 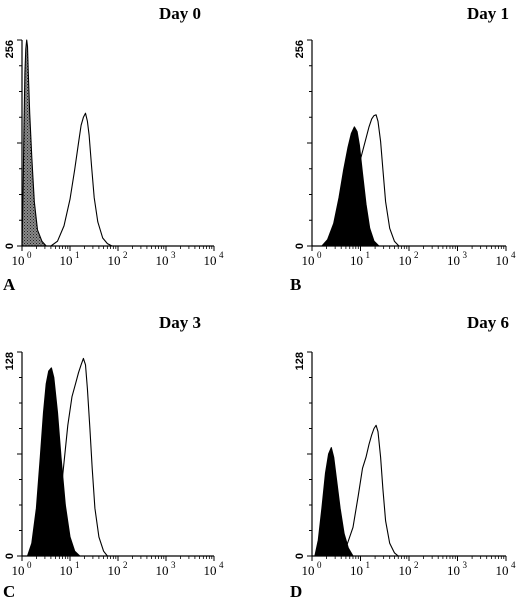 What do you see at coordinates (10, 556) in the screenshot?
I see `panel-c-y-tick-label-bottom: 0` at bounding box center [10, 556].